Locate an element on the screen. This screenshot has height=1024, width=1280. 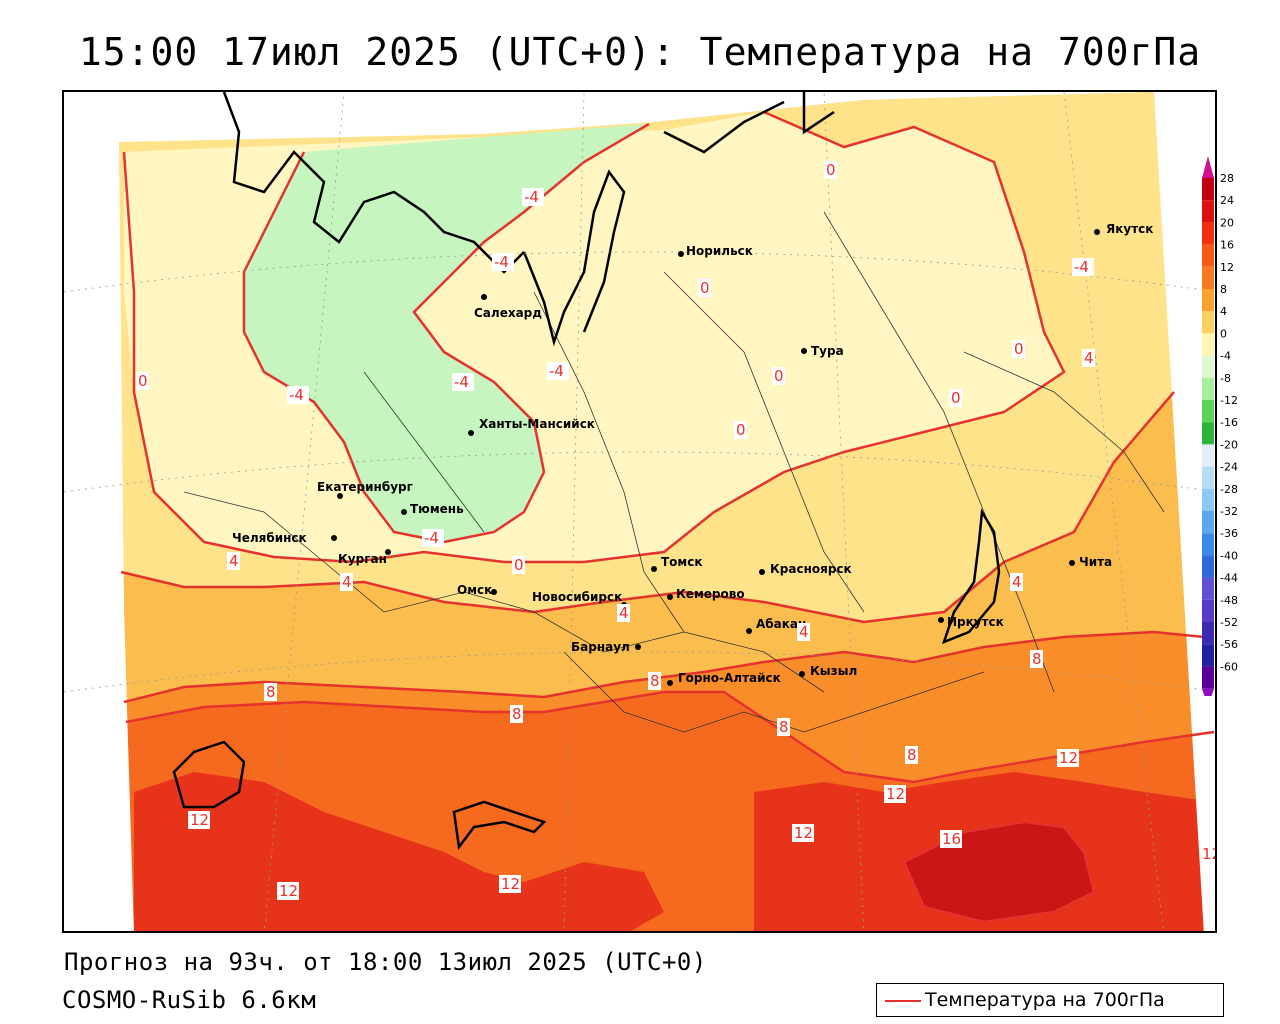
legend-line-swatch is located at coordinates (903, 1001).